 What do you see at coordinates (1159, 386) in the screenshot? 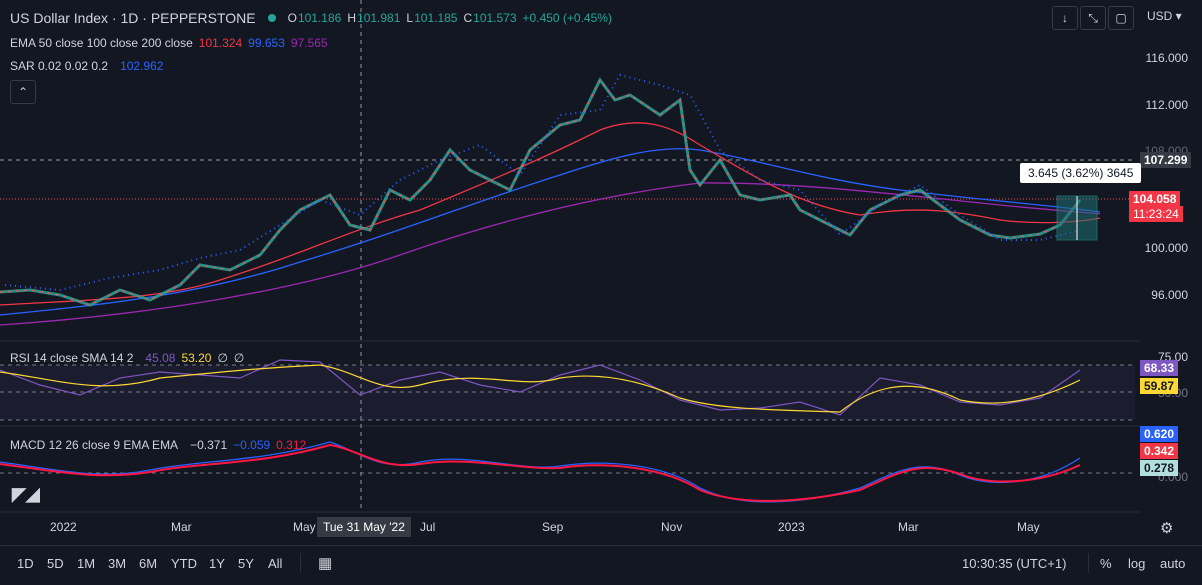
I see `rsi-sma-badge: 59.87` at bounding box center [1159, 386].